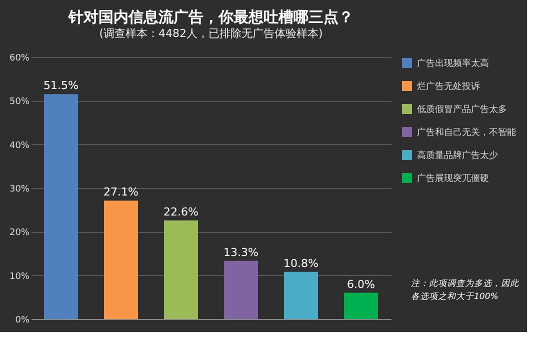 The width and height of the screenshot is (550, 341). I want to click on data-label: 51.5%, so click(61, 85).